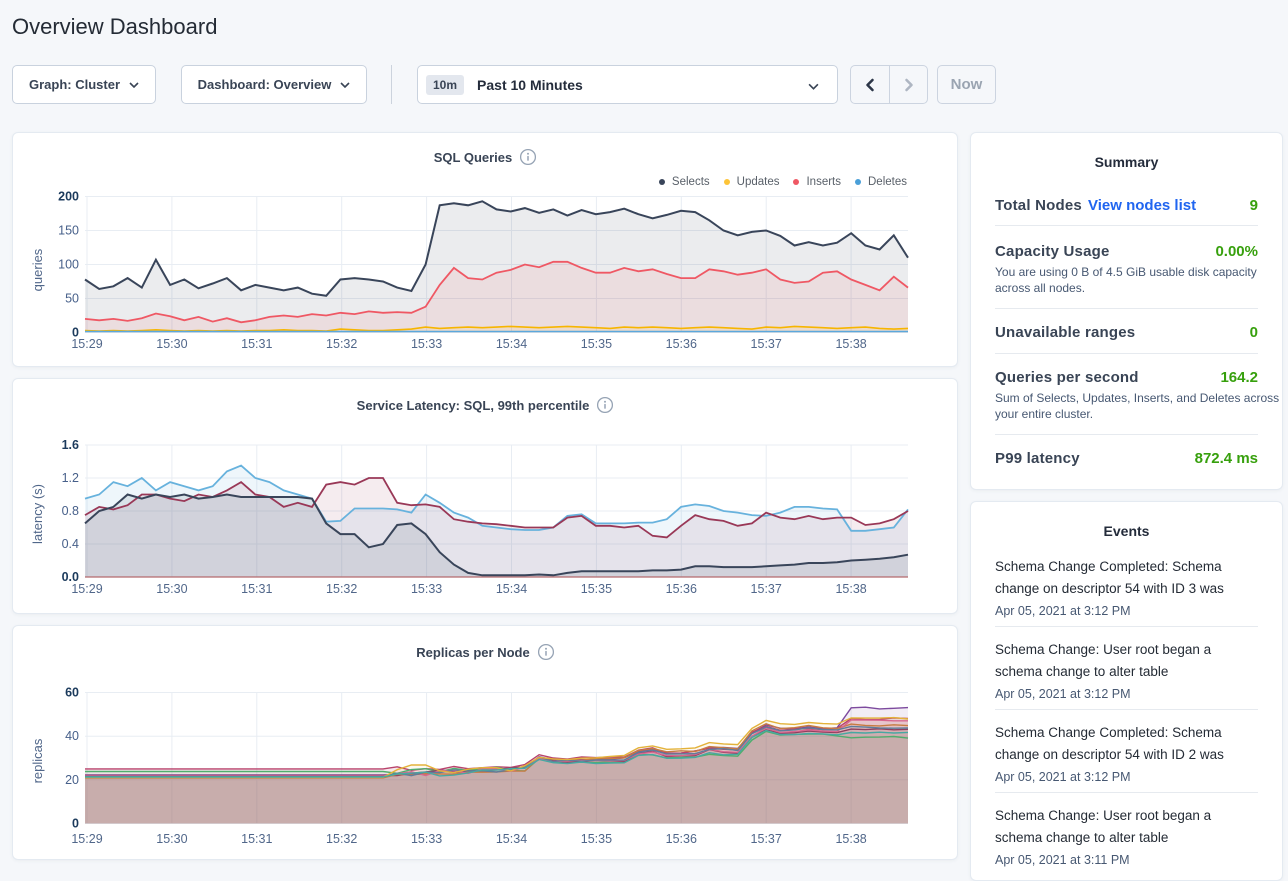 Image resolution: width=1288 pixels, height=881 pixels. What do you see at coordinates (72, 780) in the screenshot?
I see `svg-text: 20` at bounding box center [72, 780].